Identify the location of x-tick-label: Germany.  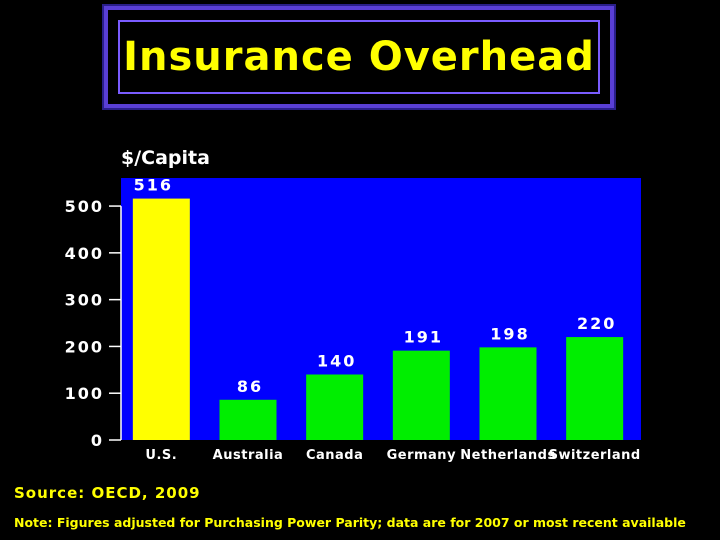
(421, 455).